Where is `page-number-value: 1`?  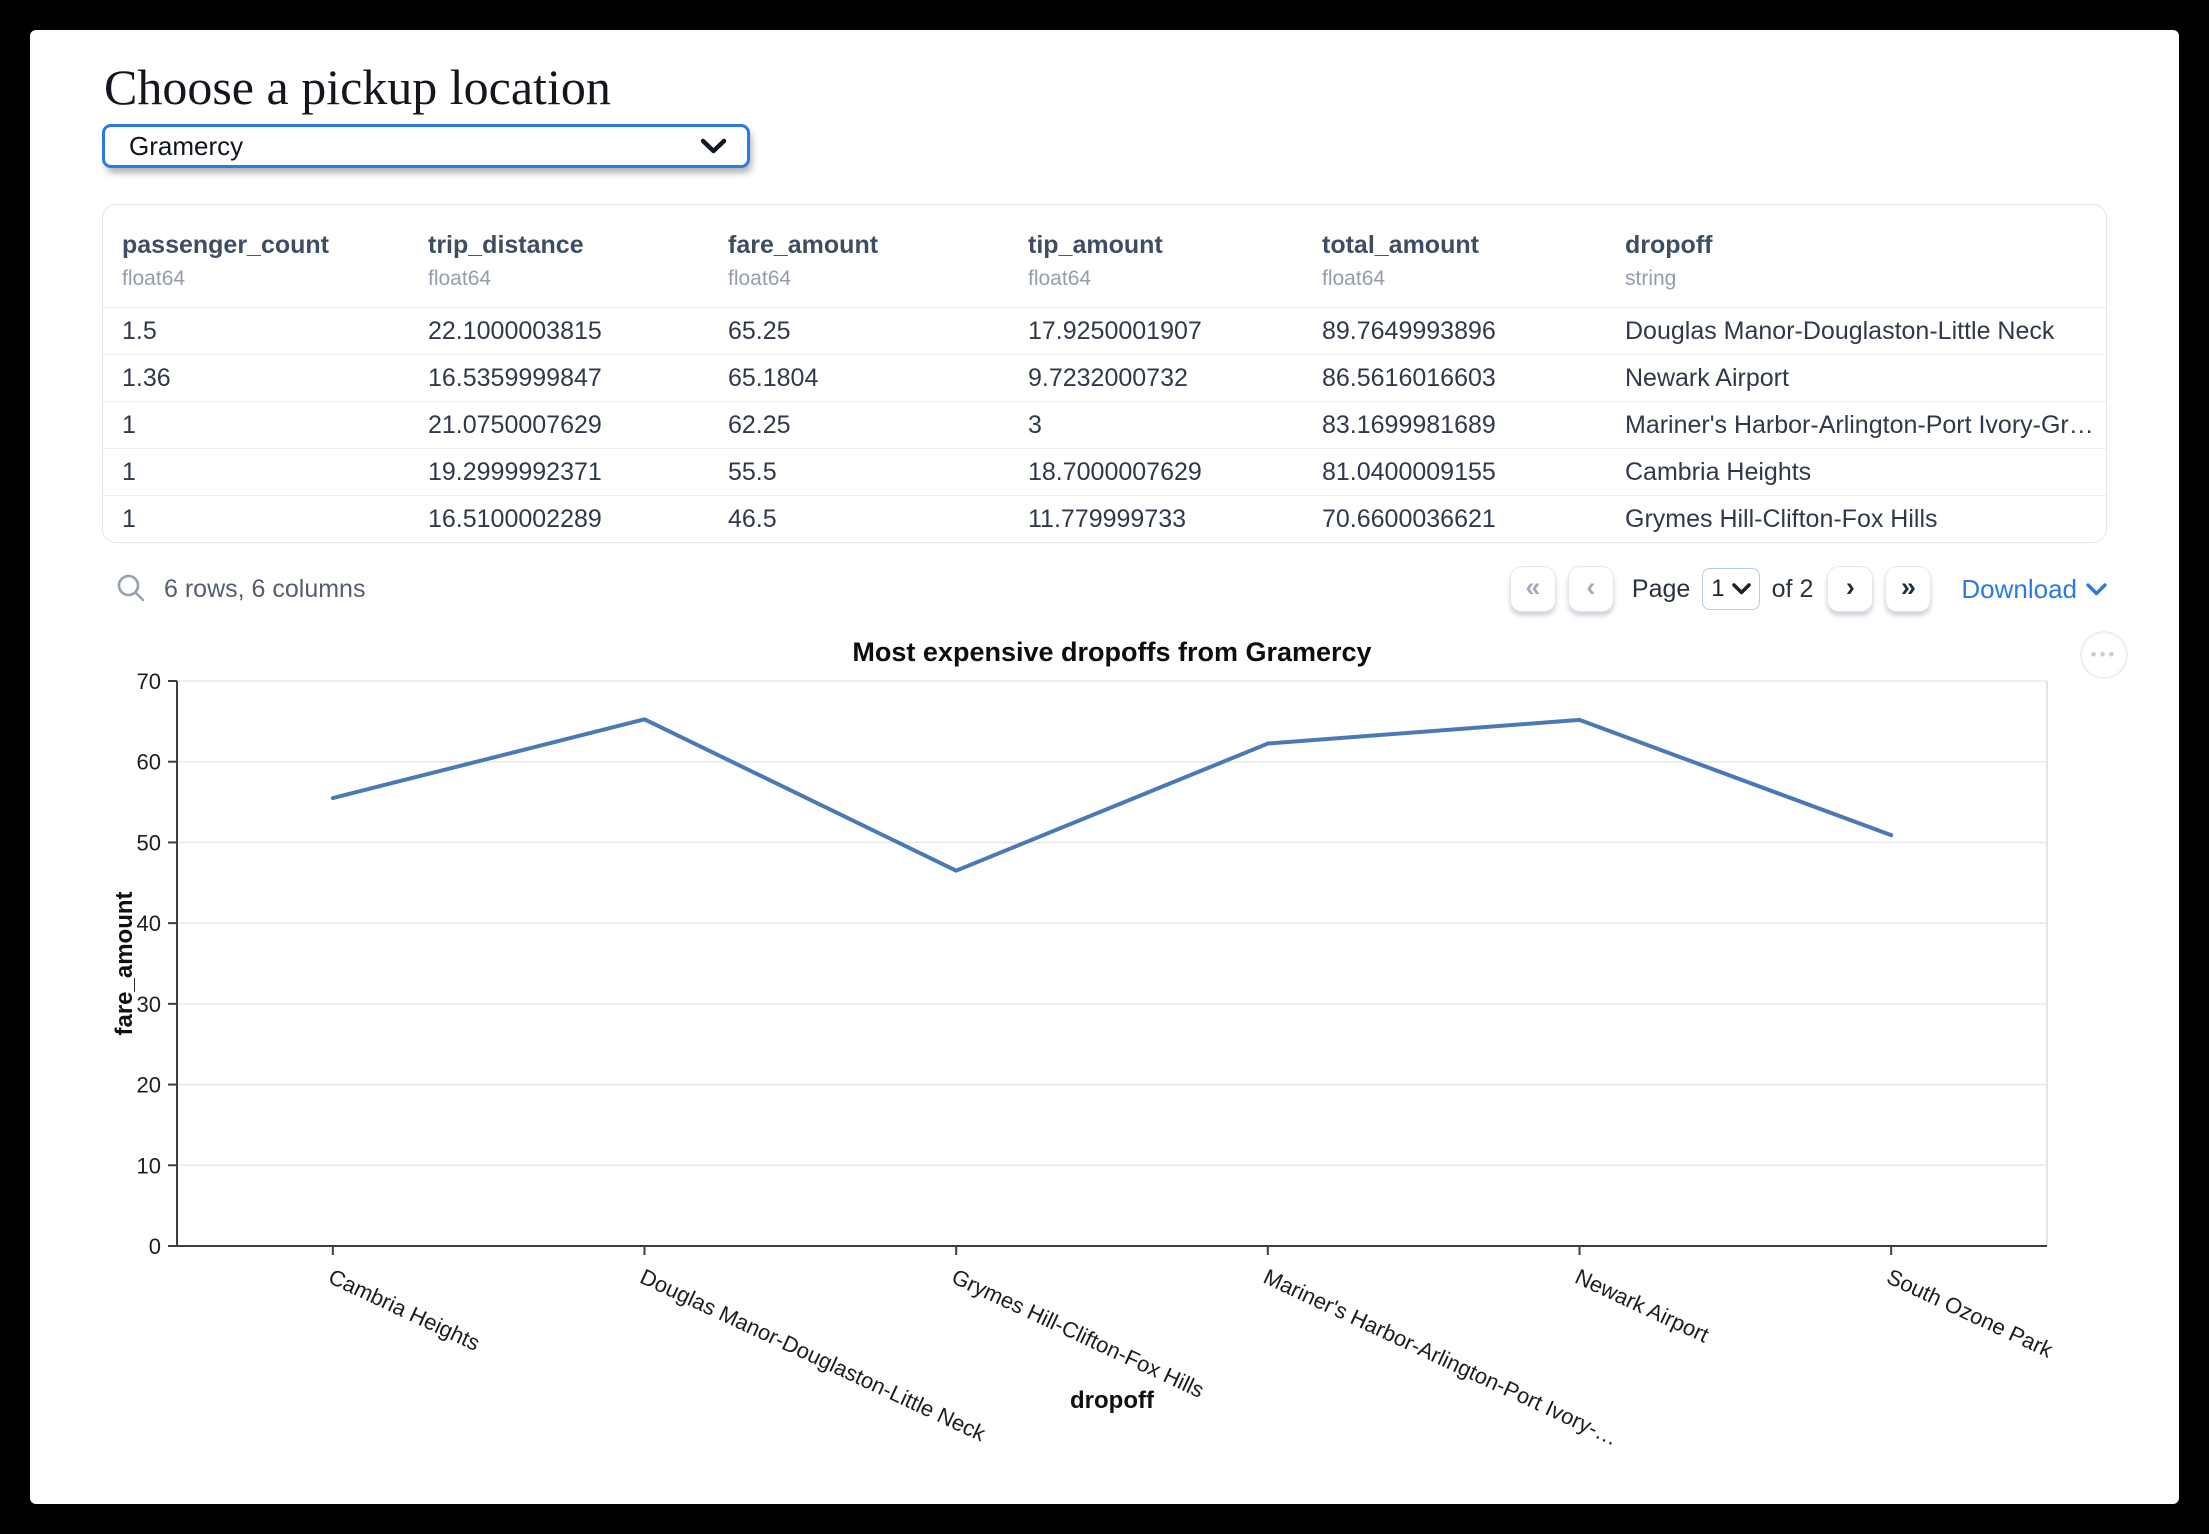
page-number-value: 1 is located at coordinates (1718, 588).